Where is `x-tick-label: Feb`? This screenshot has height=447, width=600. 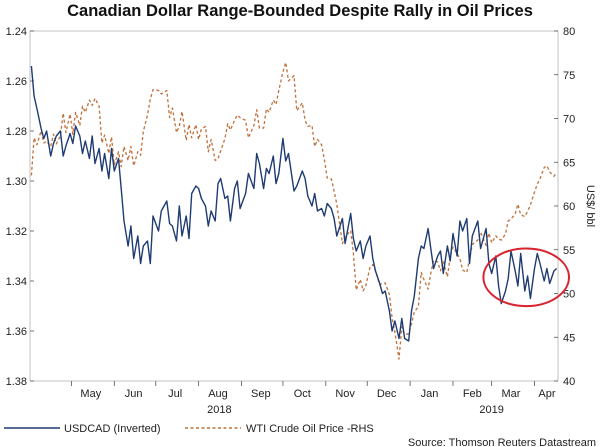
x-tick-label: Feb is located at coordinates (472, 394).